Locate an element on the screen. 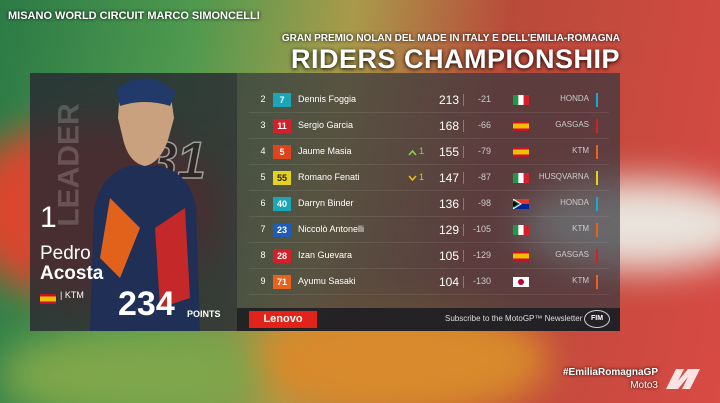  rider-number: 40 is located at coordinates (282, 204).